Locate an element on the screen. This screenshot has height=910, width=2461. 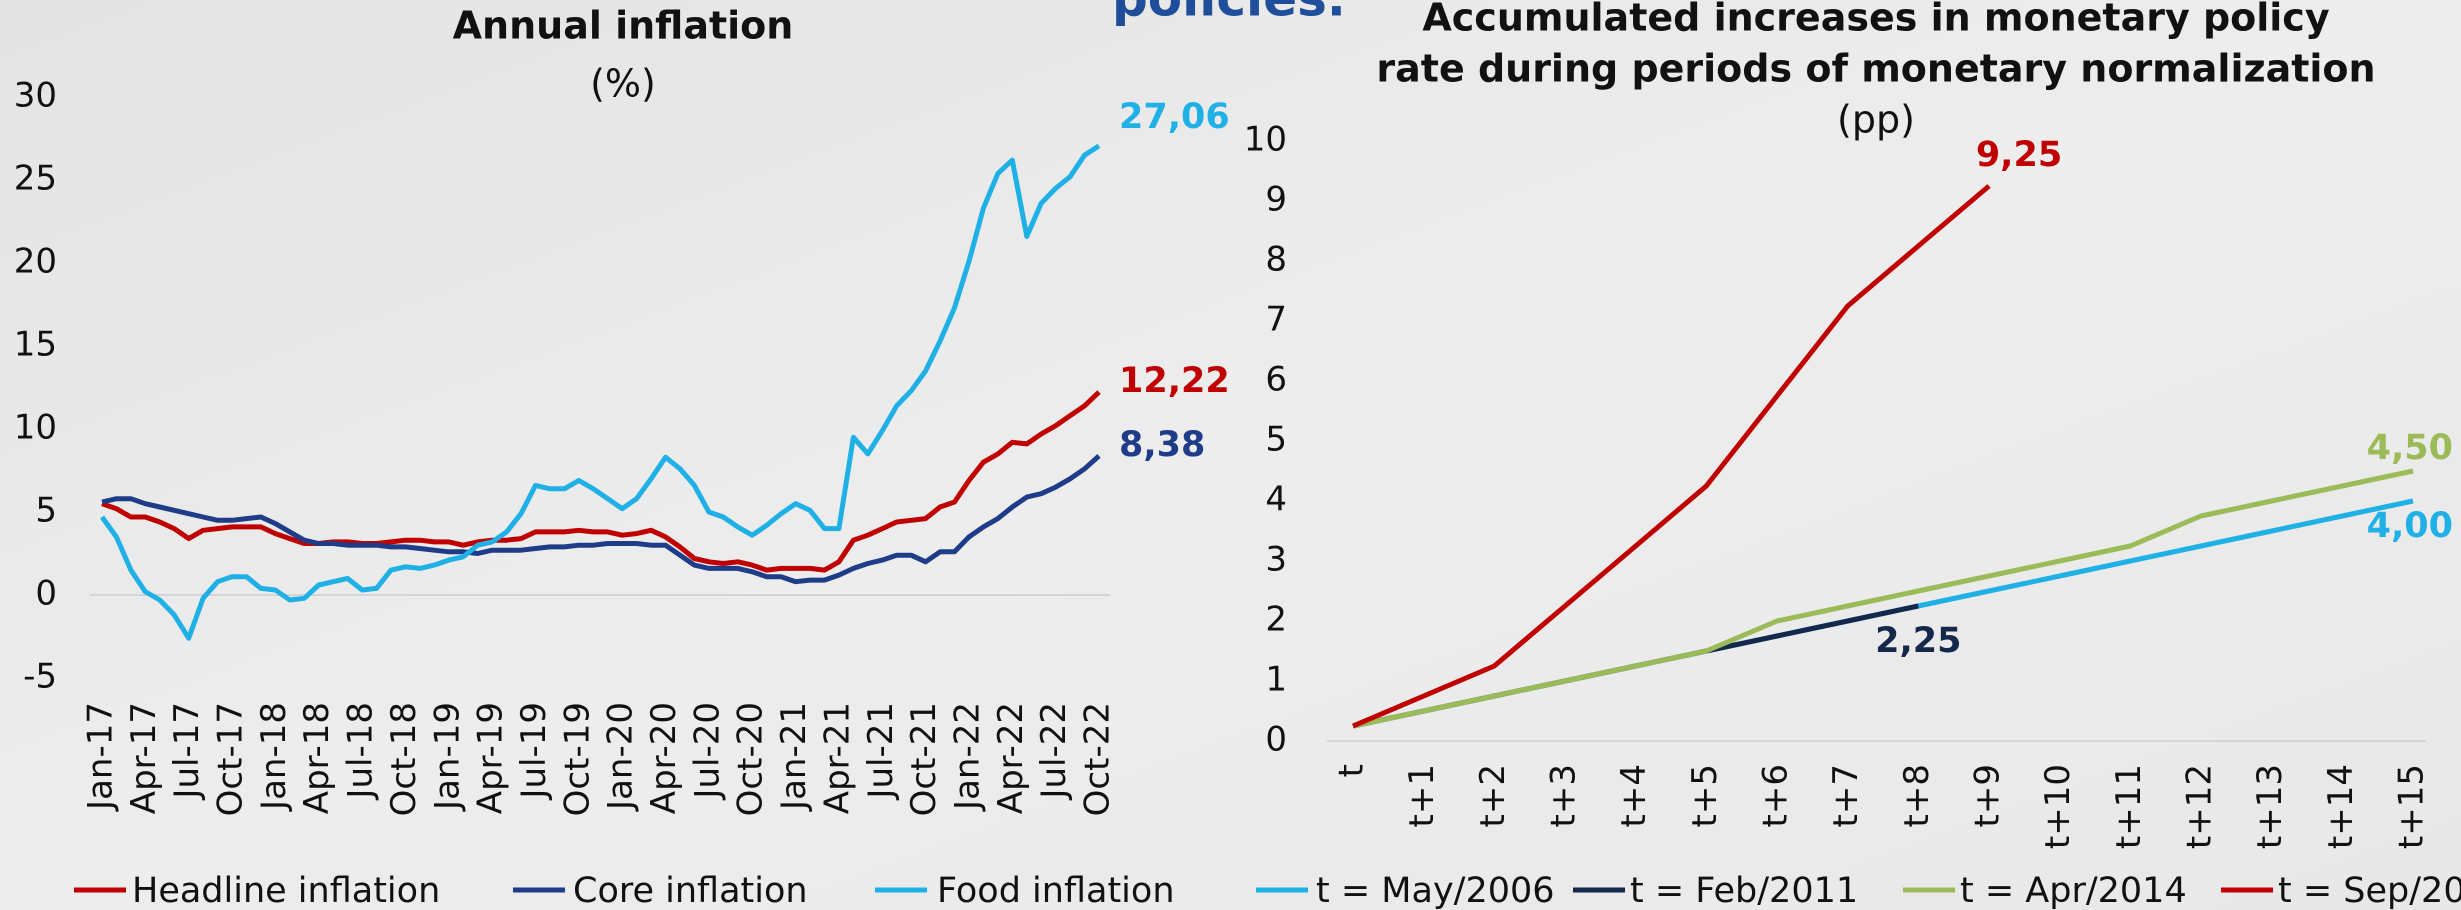
chart-title: Annual inflation is located at coordinates (623, 26).